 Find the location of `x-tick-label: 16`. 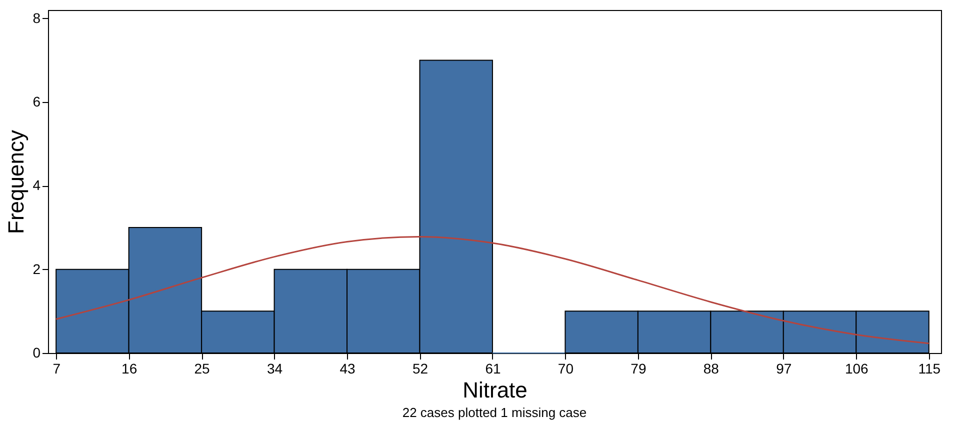

x-tick-label: 16 is located at coordinates (130, 368).